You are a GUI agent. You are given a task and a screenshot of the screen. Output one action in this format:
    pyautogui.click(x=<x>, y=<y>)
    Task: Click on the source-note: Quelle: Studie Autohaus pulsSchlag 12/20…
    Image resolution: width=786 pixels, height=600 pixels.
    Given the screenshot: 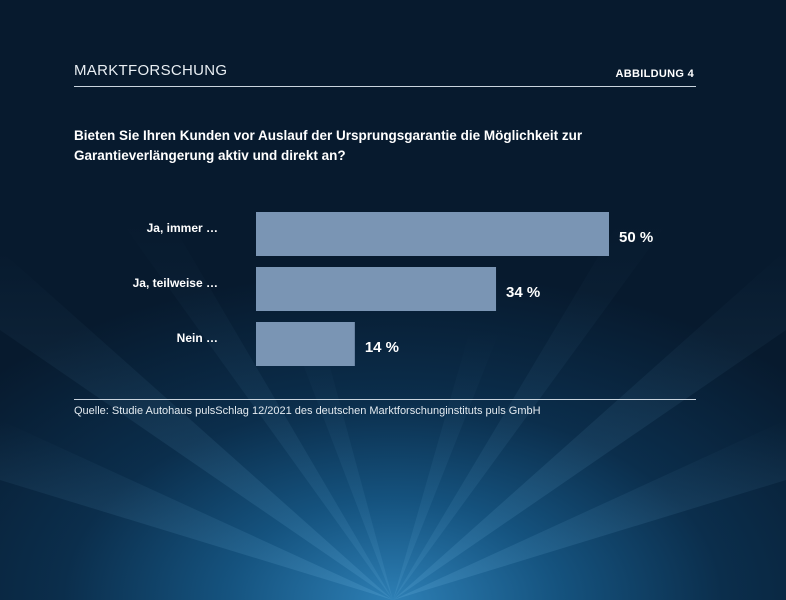 What is the action you would take?
    pyautogui.click(x=307, y=411)
    